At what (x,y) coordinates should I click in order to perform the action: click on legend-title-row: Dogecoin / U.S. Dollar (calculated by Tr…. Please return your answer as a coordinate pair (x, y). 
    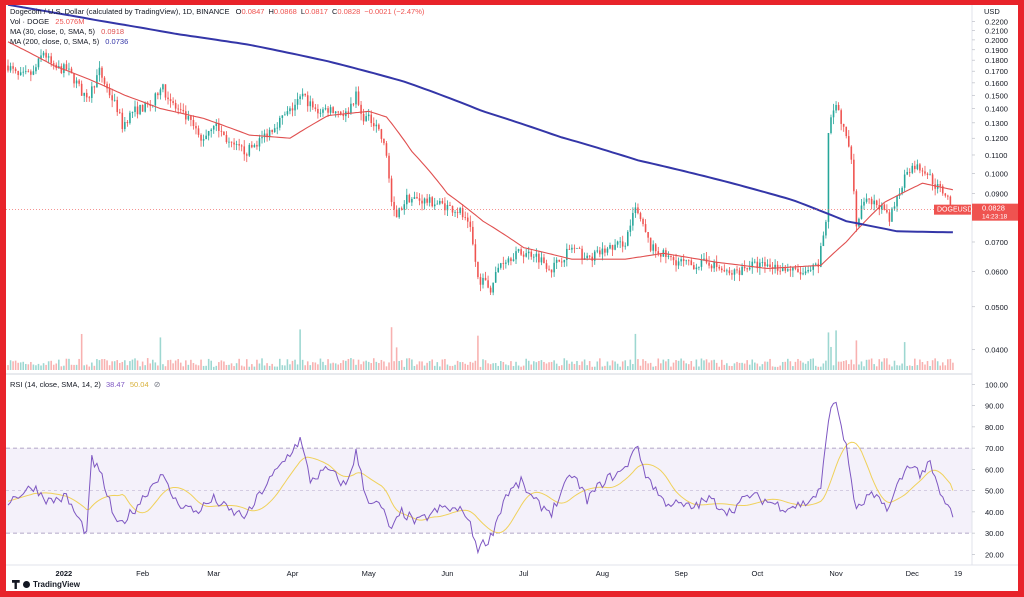
    Looking at the image, I should click on (217, 12).